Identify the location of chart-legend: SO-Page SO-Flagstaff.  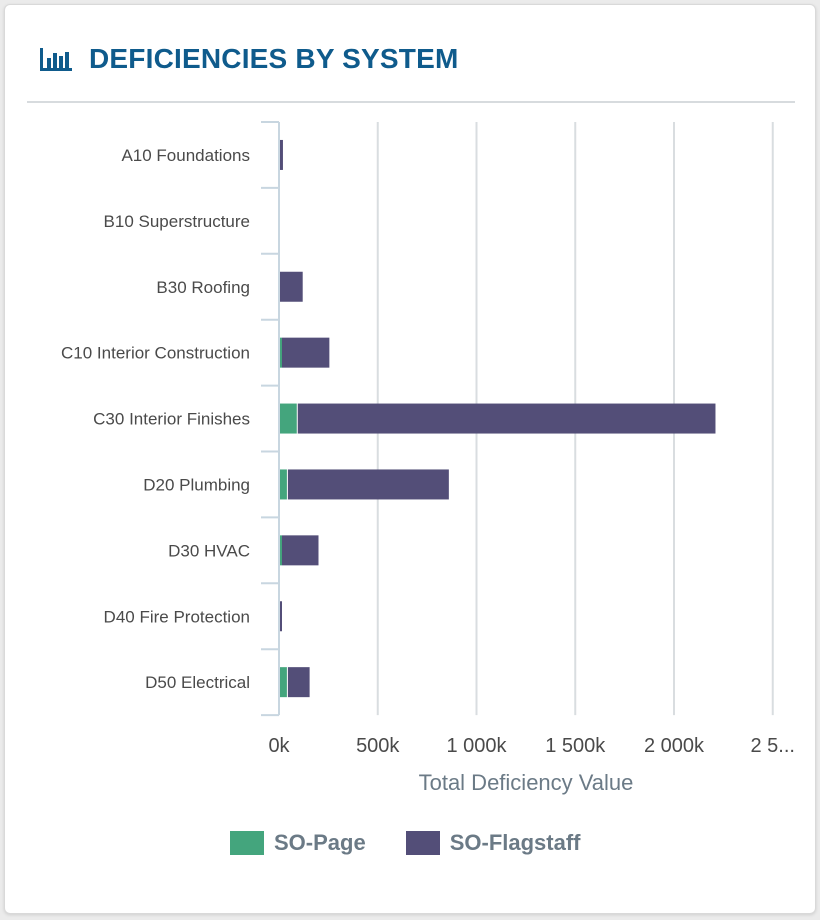
(425, 843).